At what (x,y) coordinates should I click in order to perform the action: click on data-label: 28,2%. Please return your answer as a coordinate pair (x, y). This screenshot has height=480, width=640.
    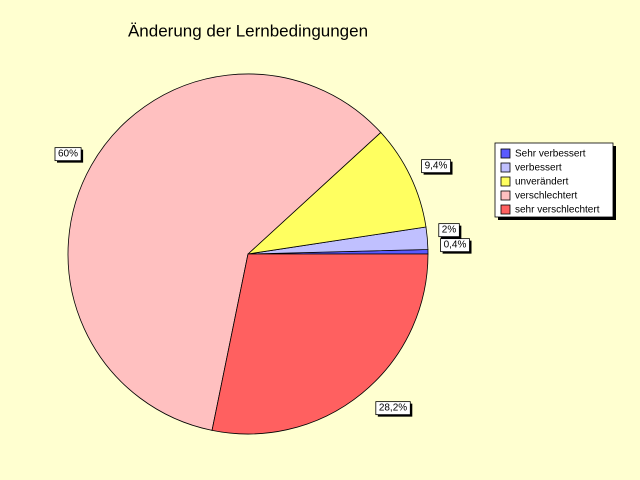
    Looking at the image, I should click on (394, 409).